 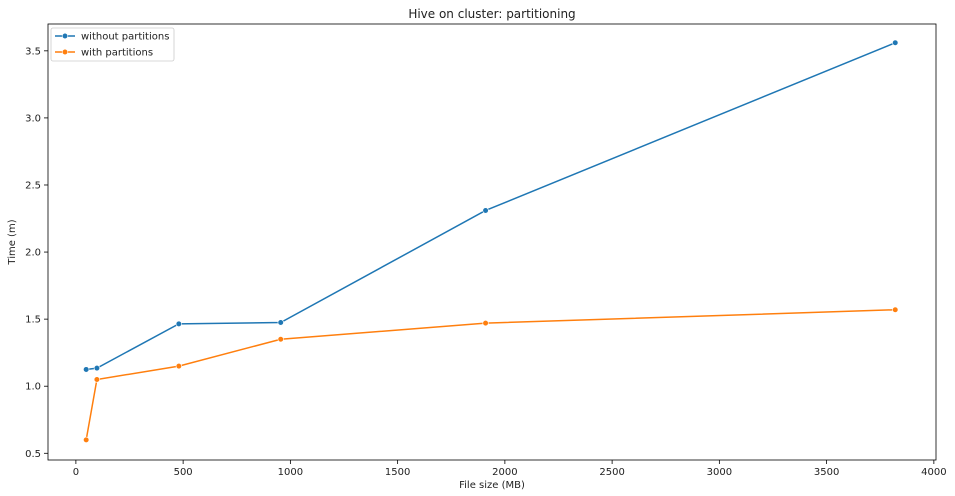 I want to click on y-tick-label: 1.5, so click(x=33, y=320).